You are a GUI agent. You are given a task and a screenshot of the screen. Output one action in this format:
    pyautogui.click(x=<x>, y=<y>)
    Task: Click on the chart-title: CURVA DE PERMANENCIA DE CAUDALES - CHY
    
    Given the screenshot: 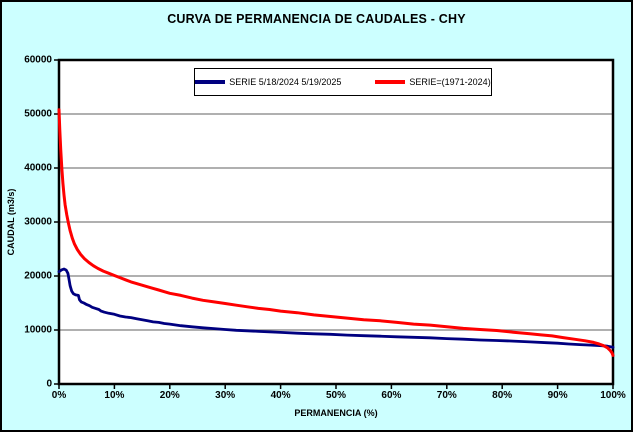 What is the action you would take?
    pyautogui.click(x=316, y=19)
    